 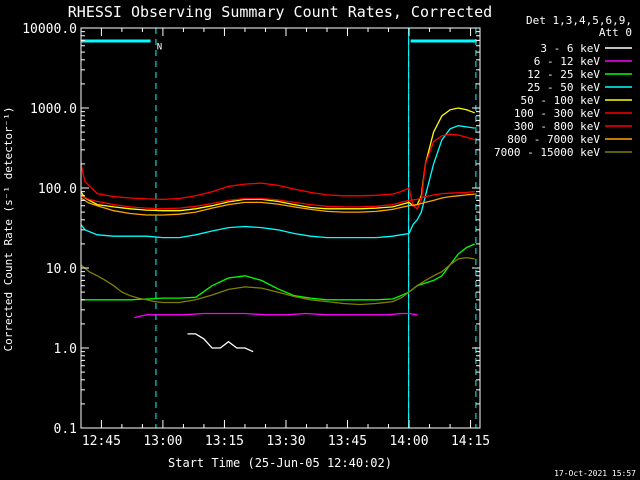 What do you see at coordinates (563, 74) in the screenshot?
I see `legend-entry-label: 12 - 25 keV` at bounding box center [563, 74].